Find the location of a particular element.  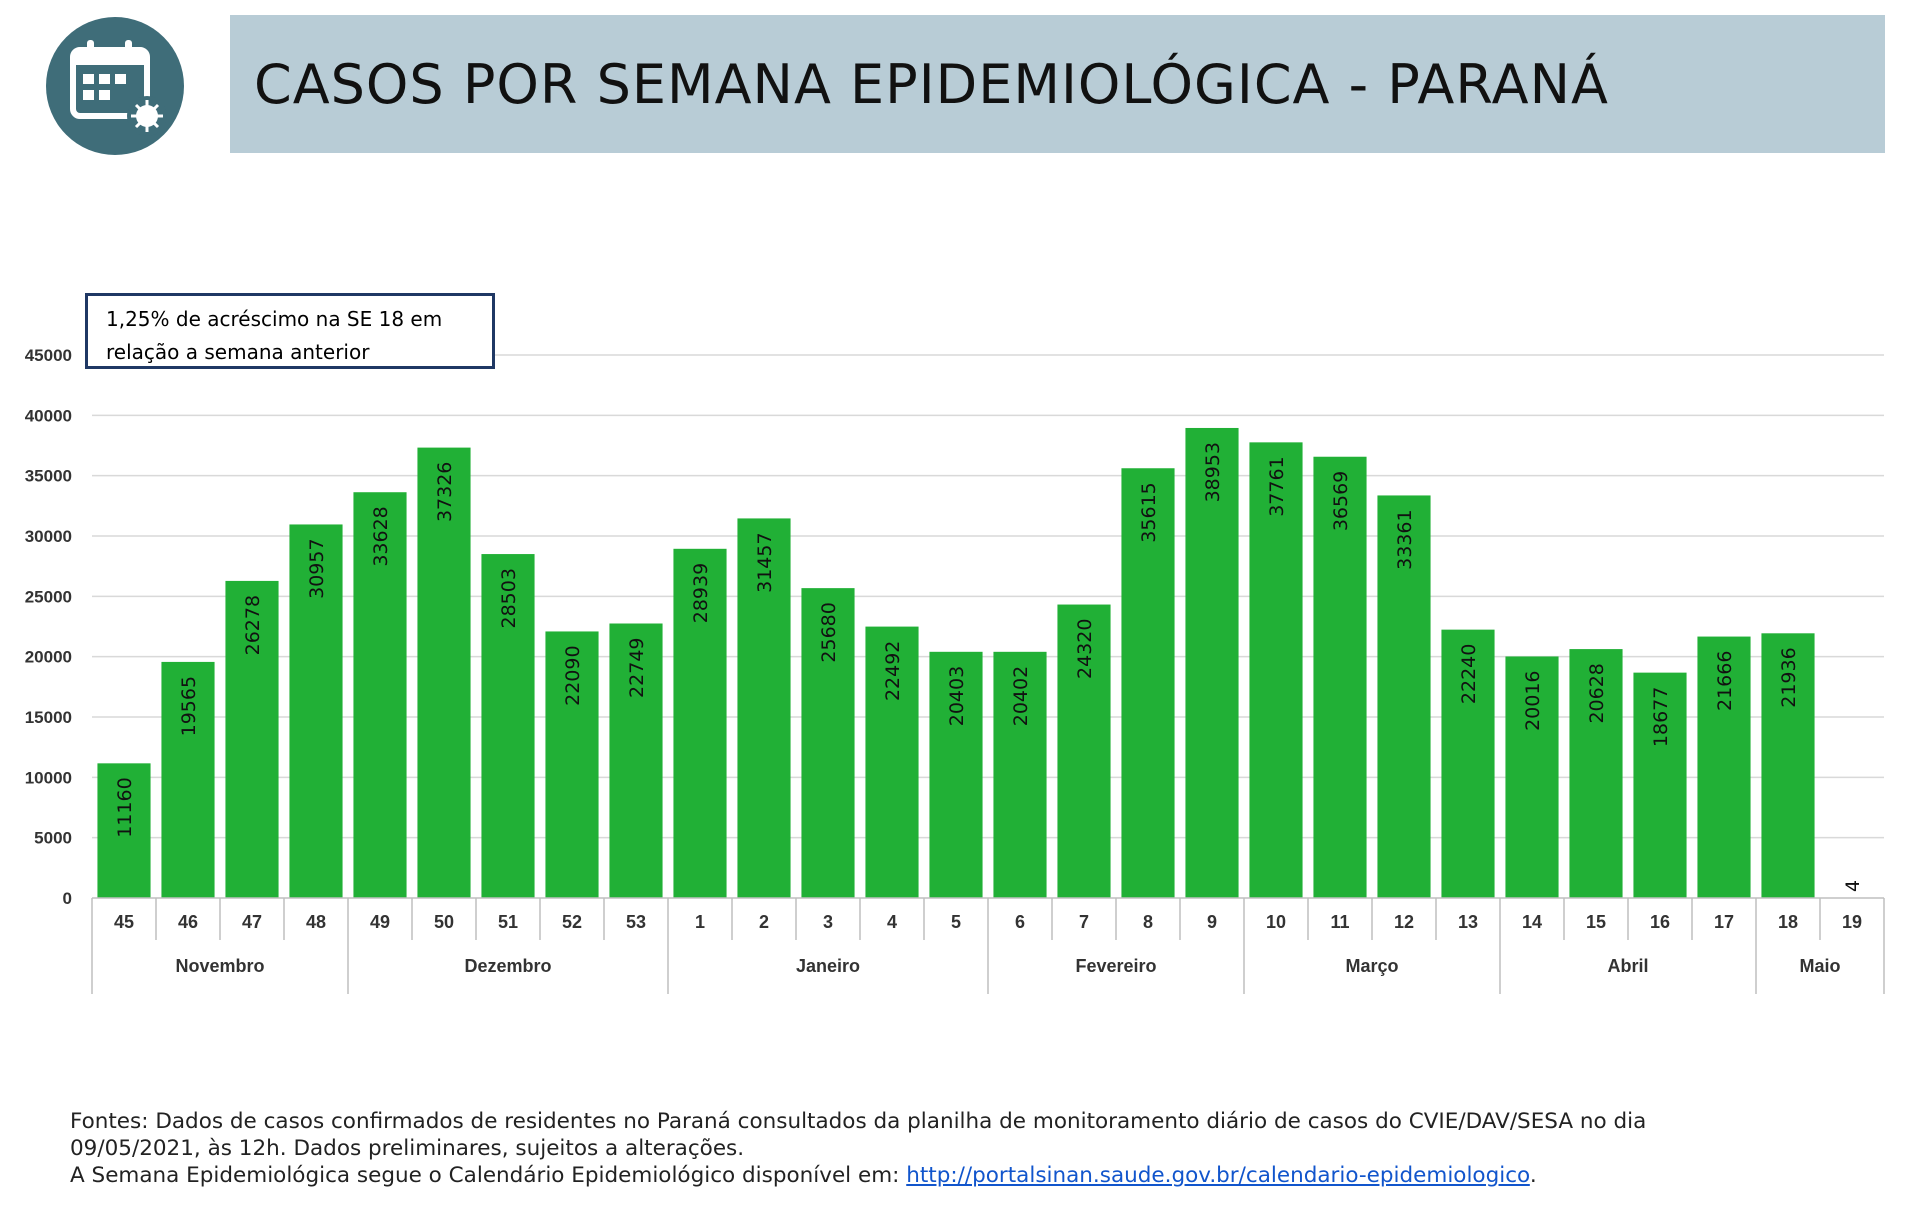

category-label: 1 is located at coordinates (700, 922).